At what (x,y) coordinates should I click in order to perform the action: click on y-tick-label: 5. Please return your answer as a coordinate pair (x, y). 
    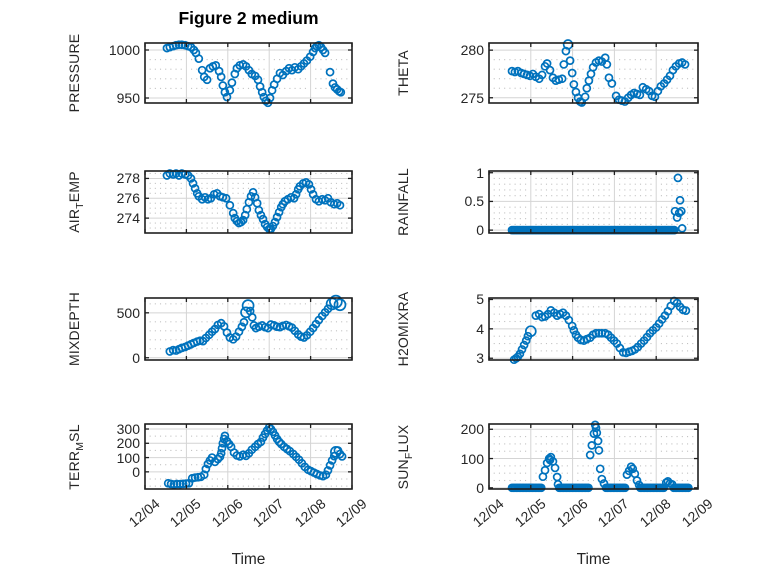
    Looking at the image, I should click on (480, 299).